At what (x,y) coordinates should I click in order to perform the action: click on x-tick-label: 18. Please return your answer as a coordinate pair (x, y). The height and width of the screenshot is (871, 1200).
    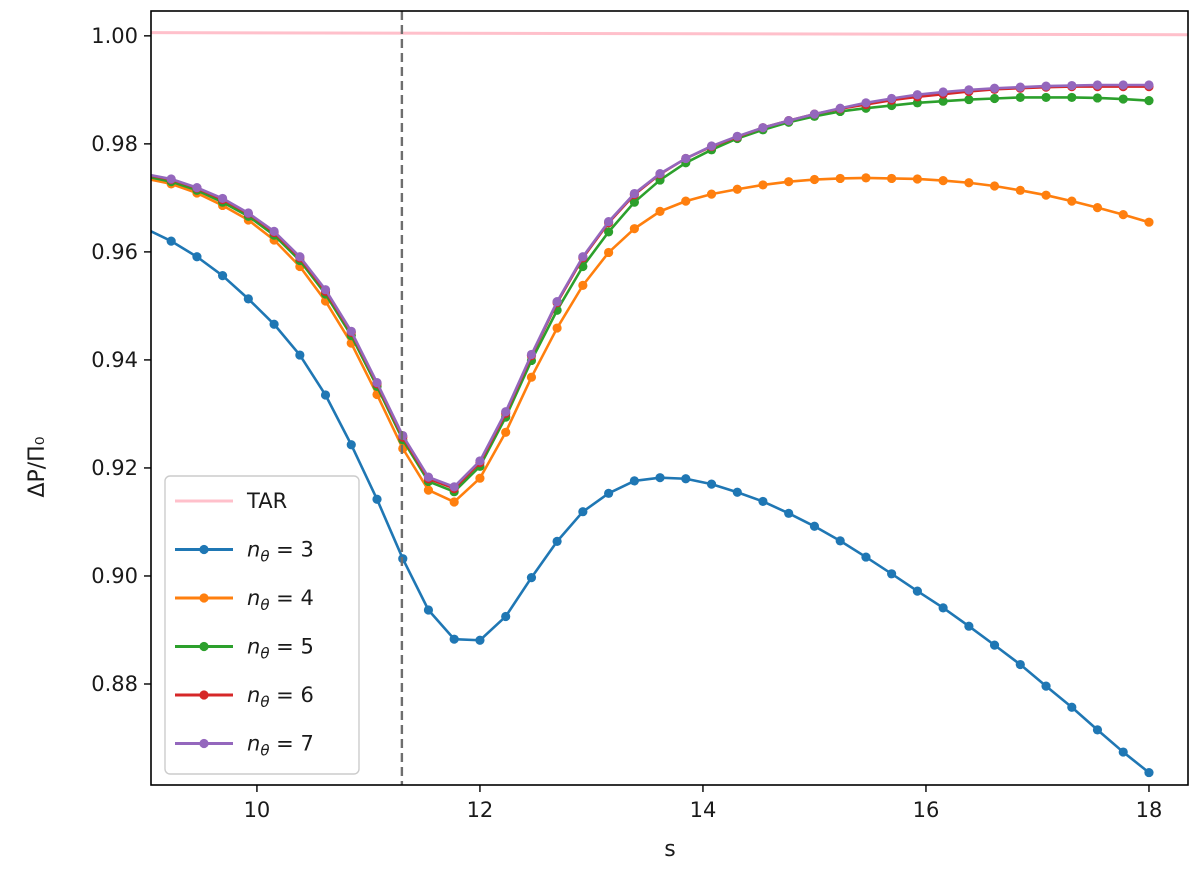
    Looking at the image, I should click on (1149, 810).